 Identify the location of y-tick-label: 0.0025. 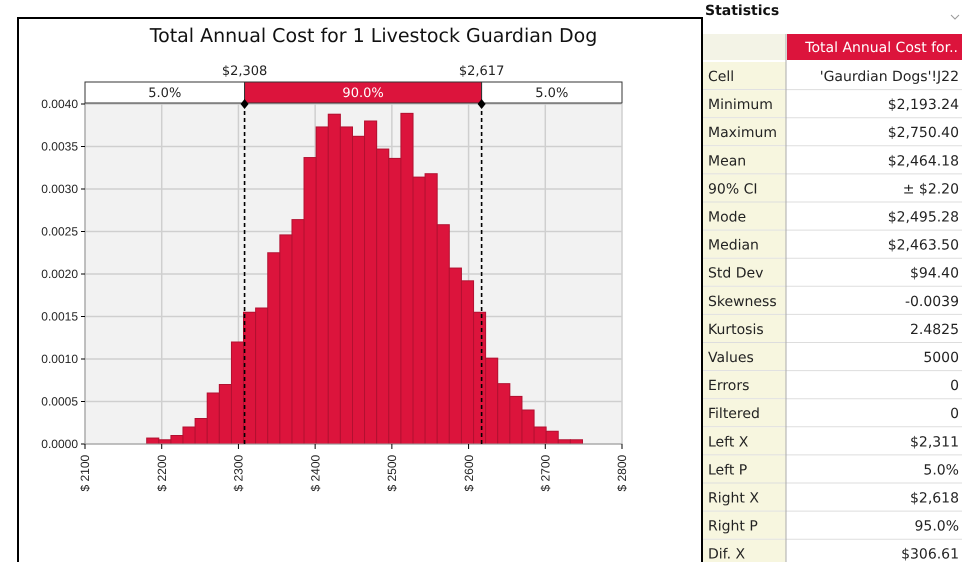
(59, 231).